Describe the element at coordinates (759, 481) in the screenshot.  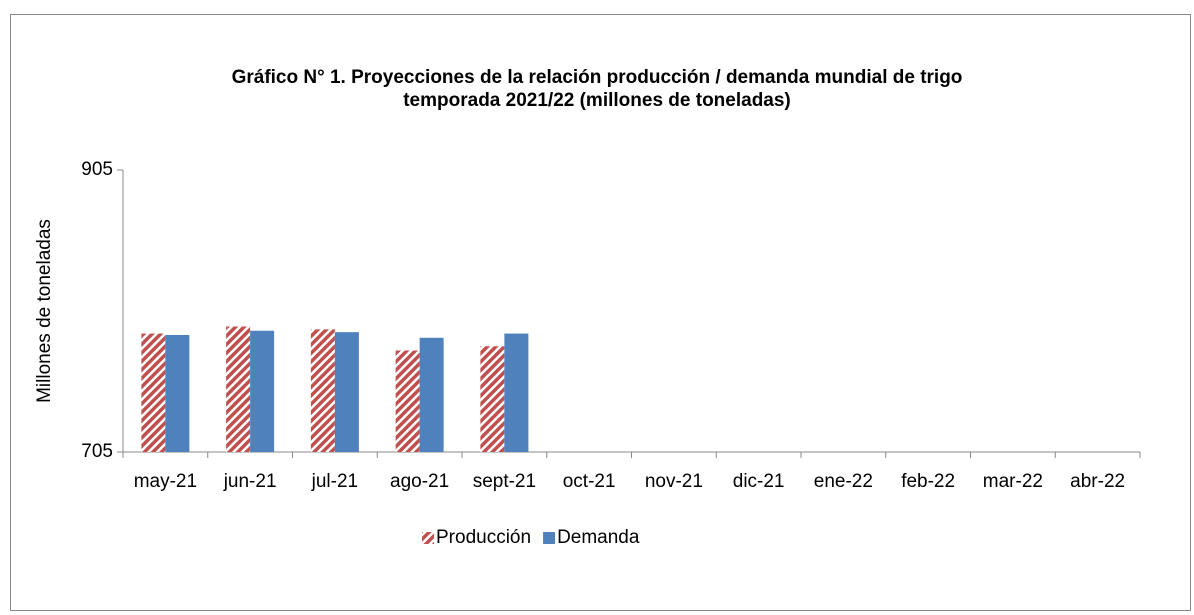
I see `x-tick-label: dic-21` at that location.